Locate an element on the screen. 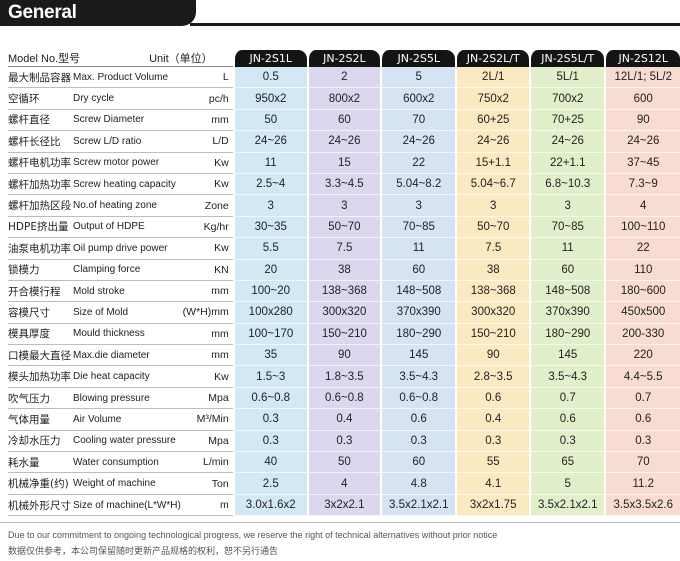  spec-name-en: No.of heating zone is located at coordinates (127, 206).